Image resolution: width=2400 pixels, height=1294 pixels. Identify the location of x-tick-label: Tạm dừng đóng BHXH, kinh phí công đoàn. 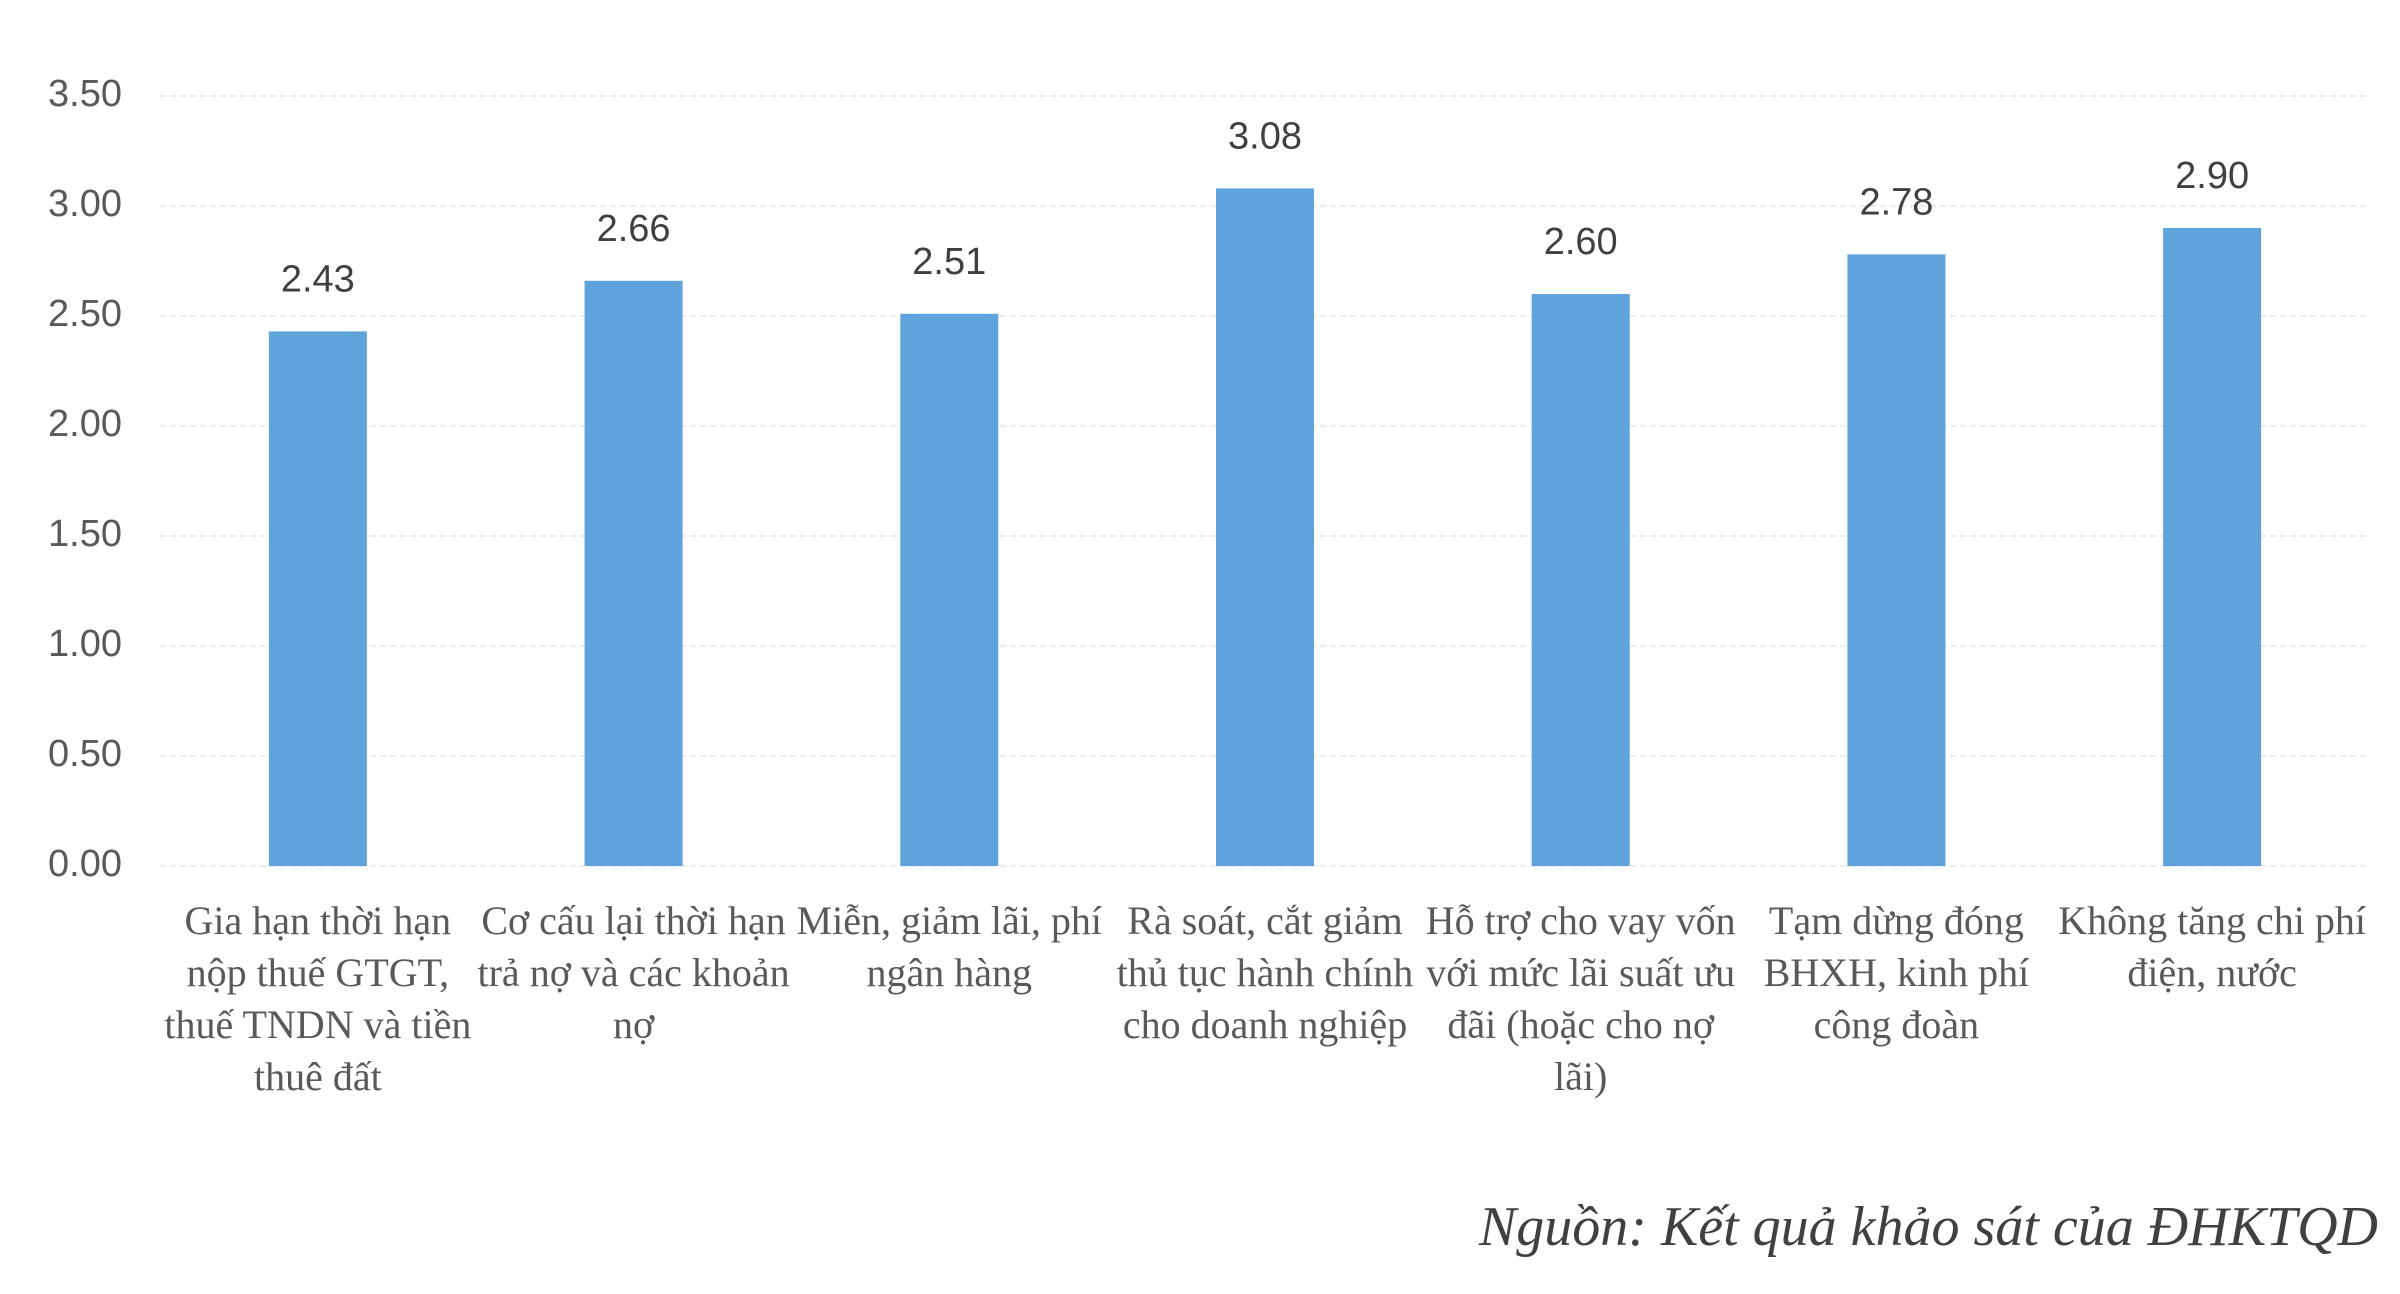
(1896, 972).